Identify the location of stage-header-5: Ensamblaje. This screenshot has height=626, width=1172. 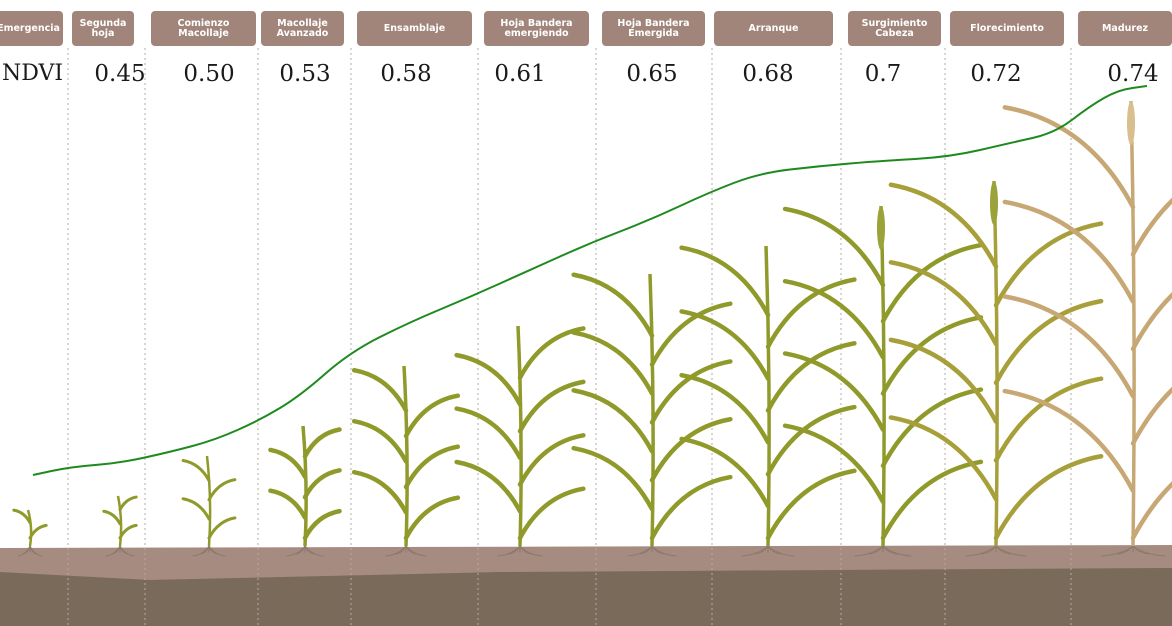
(414, 28).